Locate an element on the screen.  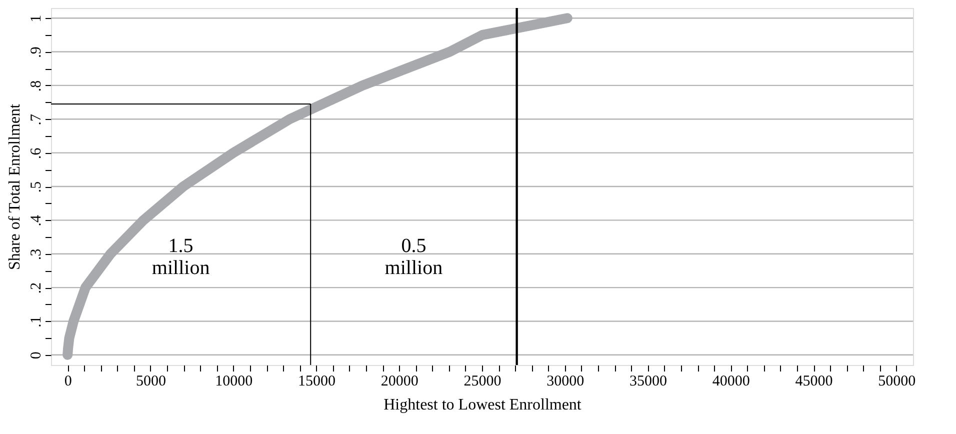
annotation: 1.5 million is located at coordinates (181, 257).